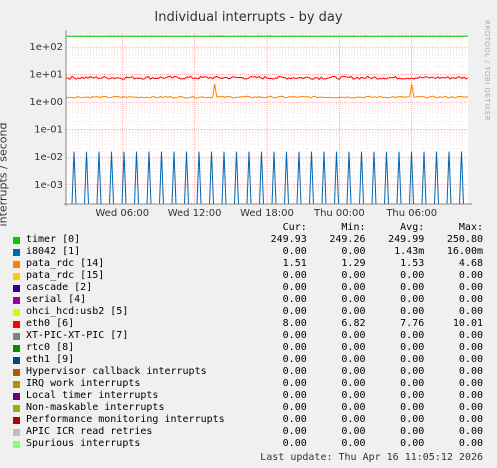 The image size is (497, 468). What do you see at coordinates (53, 239) in the screenshot?
I see `legend-series-name: timer [0]` at bounding box center [53, 239].